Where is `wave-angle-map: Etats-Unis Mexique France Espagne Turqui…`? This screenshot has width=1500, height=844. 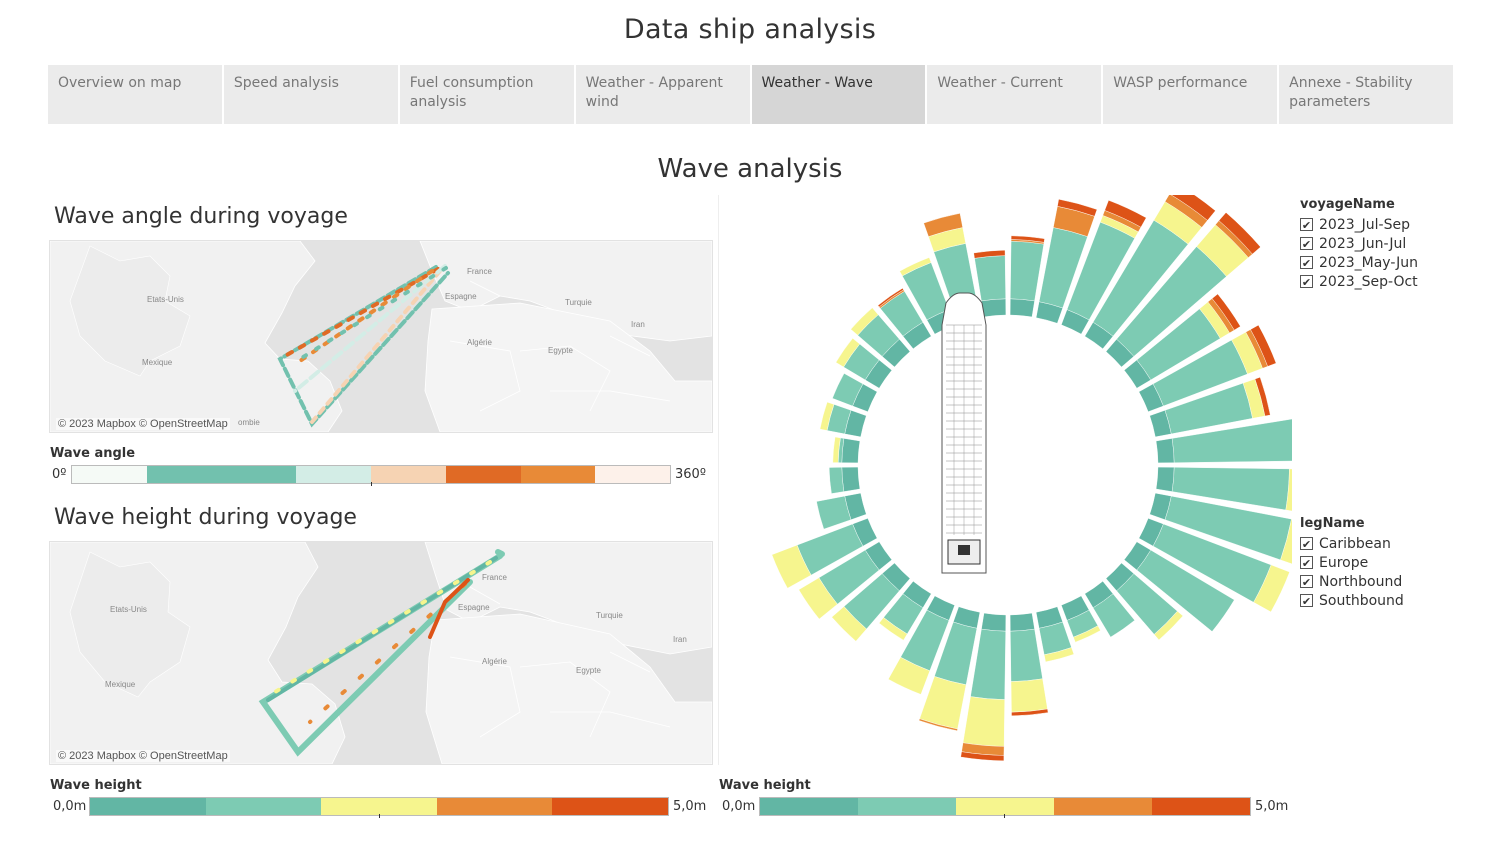 wave-angle-map: Etats-Unis Mexique France Espagne Turqui… is located at coordinates (381, 336).